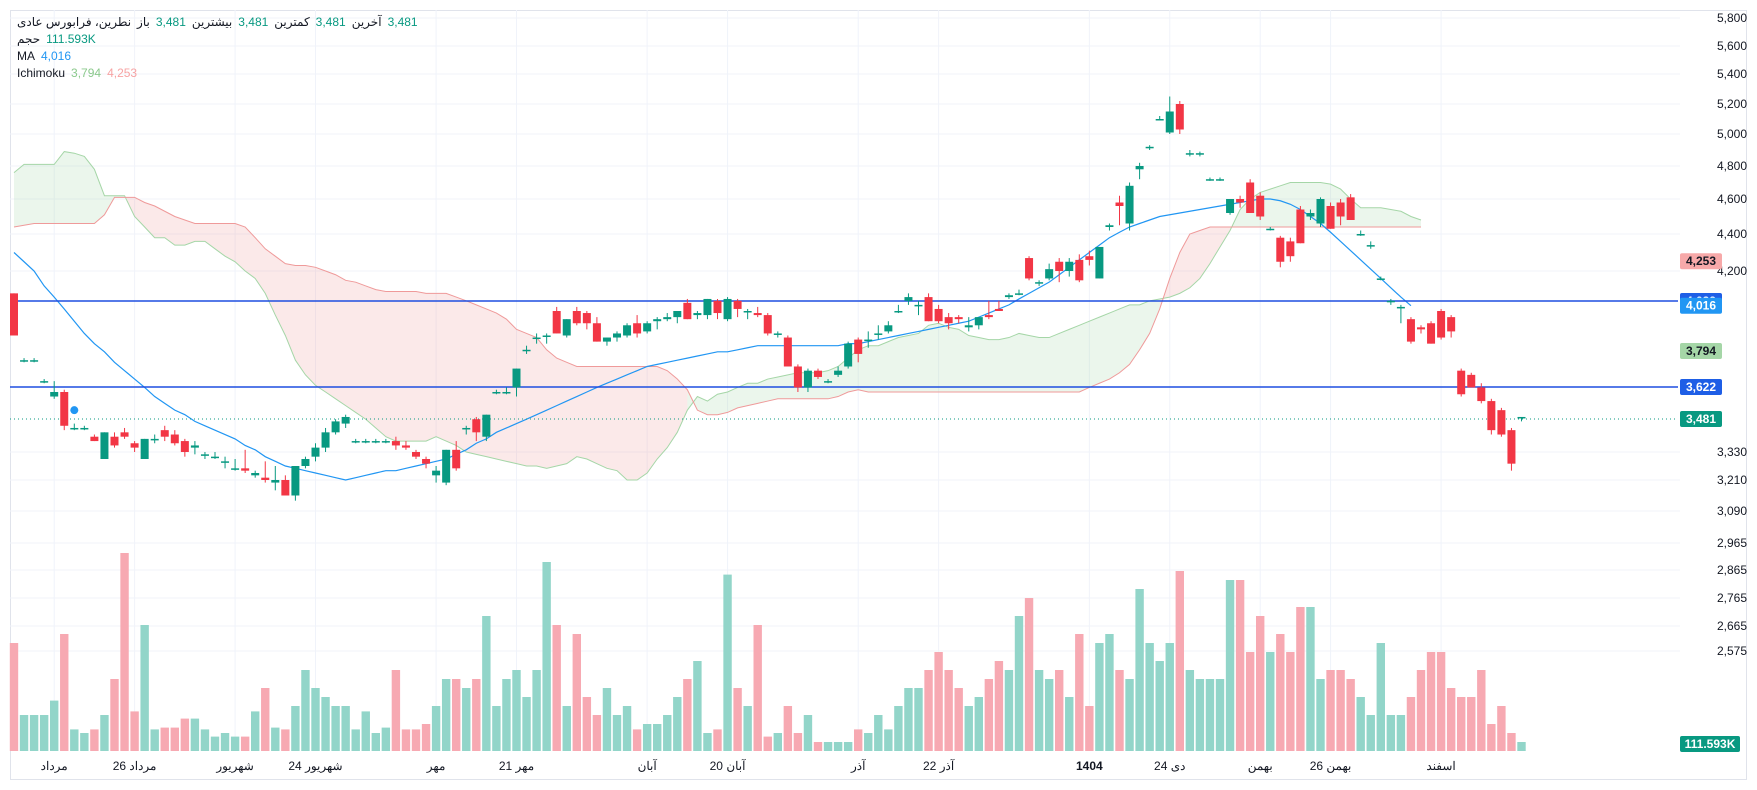 This screenshot has width=1757, height=790. What do you see at coordinates (1732, 234) in the screenshot?
I see `y-tick-label-7: 4,400` at bounding box center [1732, 234].